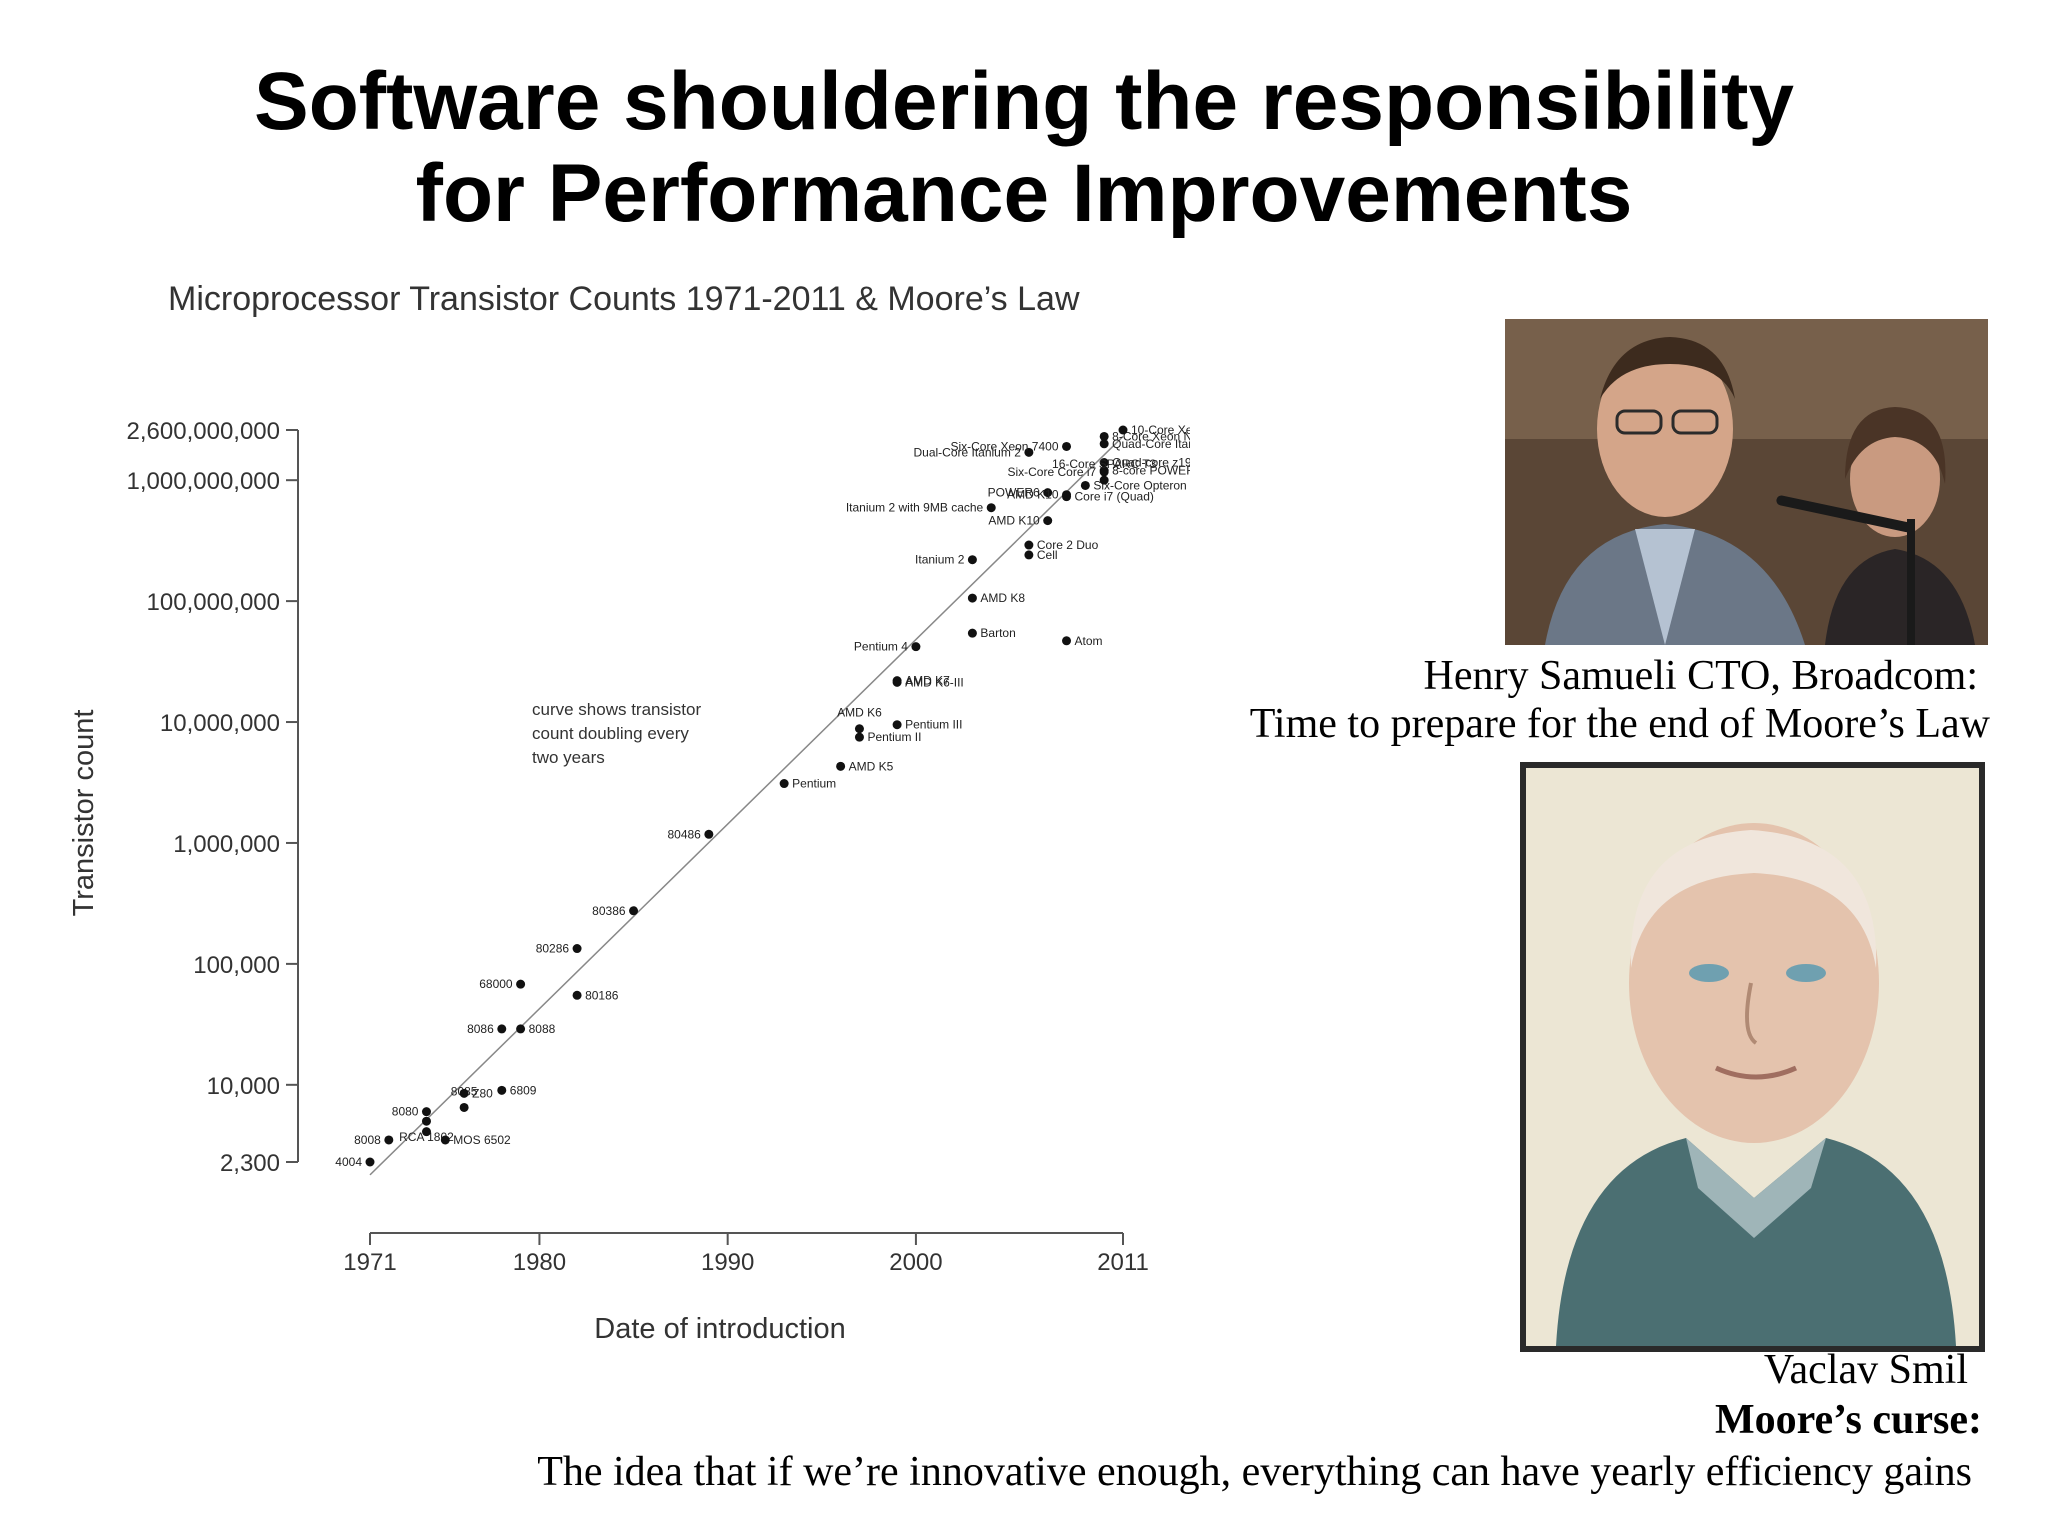  I want to click on x-tick-label: 1980, so click(539, 1262).